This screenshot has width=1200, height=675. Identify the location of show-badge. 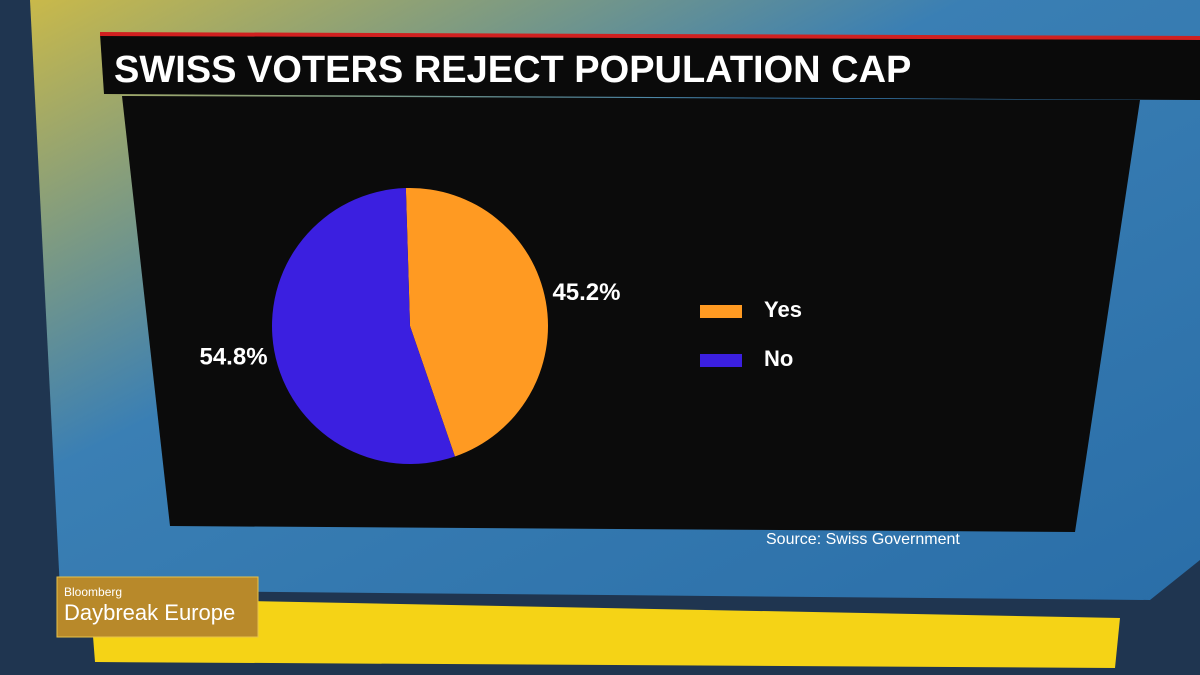
(157, 607).